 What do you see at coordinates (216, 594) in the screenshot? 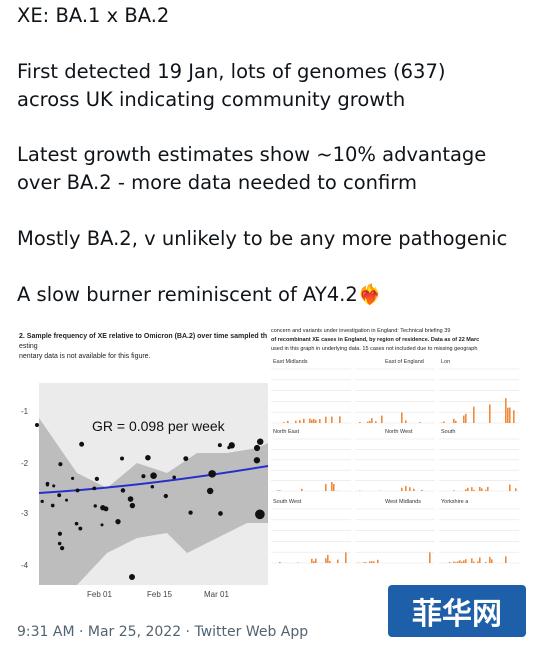
I see `x-label: Mar 01` at bounding box center [216, 594].